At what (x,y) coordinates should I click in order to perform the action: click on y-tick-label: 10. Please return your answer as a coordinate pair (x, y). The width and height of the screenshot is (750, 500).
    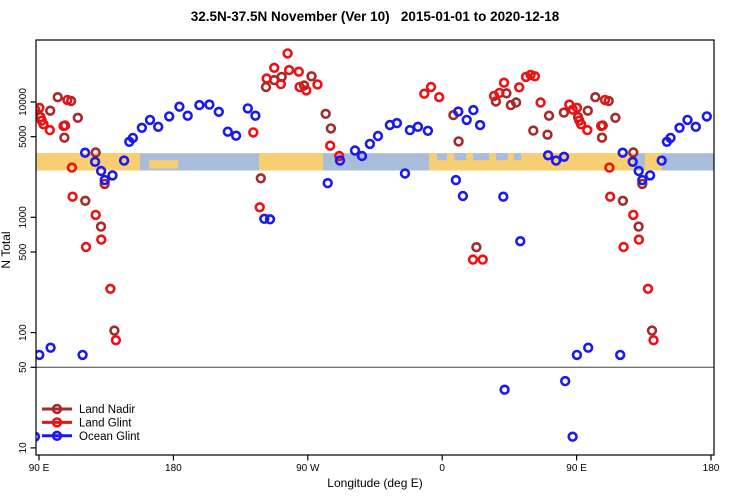
    Looking at the image, I should click on (23, 448).